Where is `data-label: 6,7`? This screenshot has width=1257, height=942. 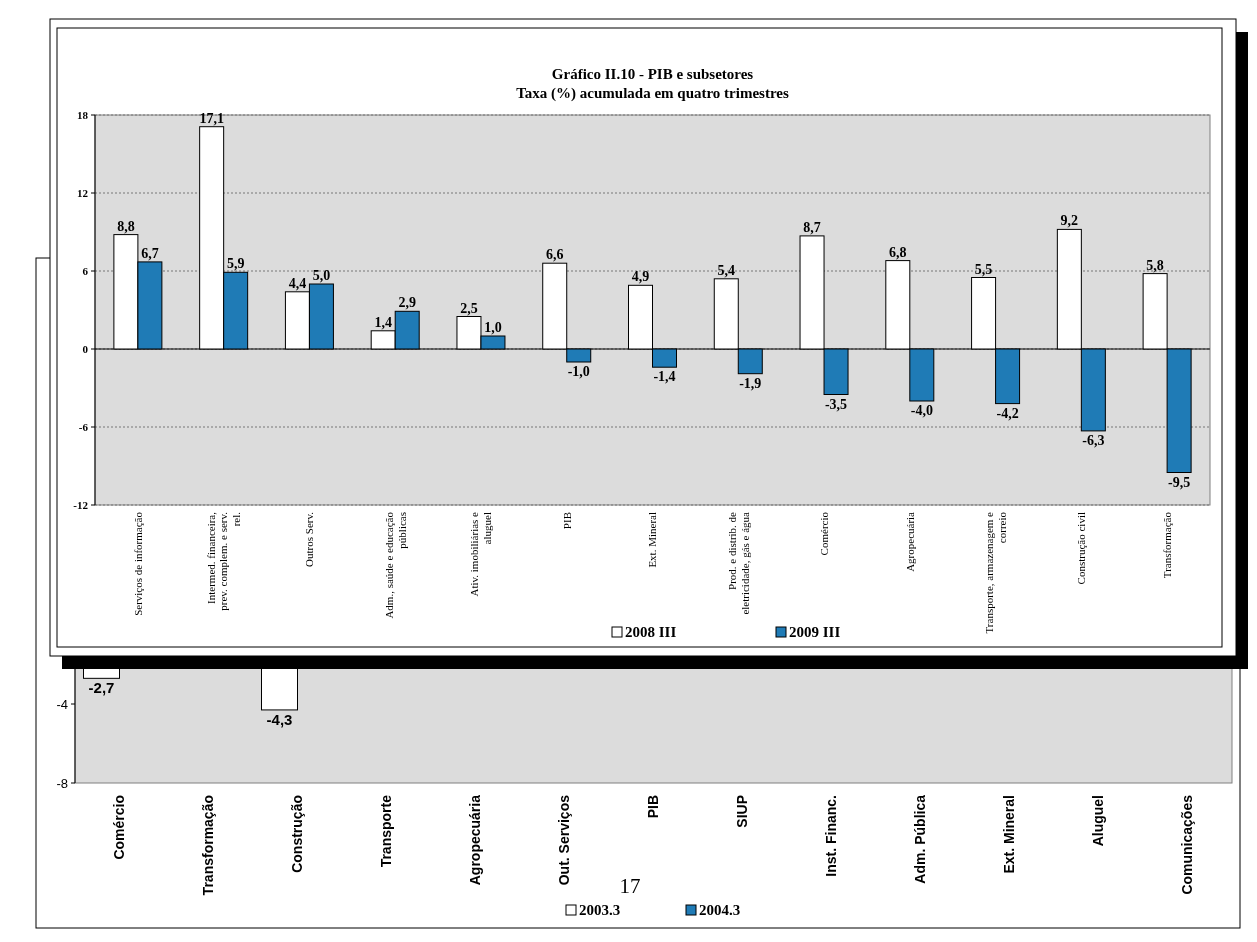 data-label: 6,7 is located at coordinates (150, 253).